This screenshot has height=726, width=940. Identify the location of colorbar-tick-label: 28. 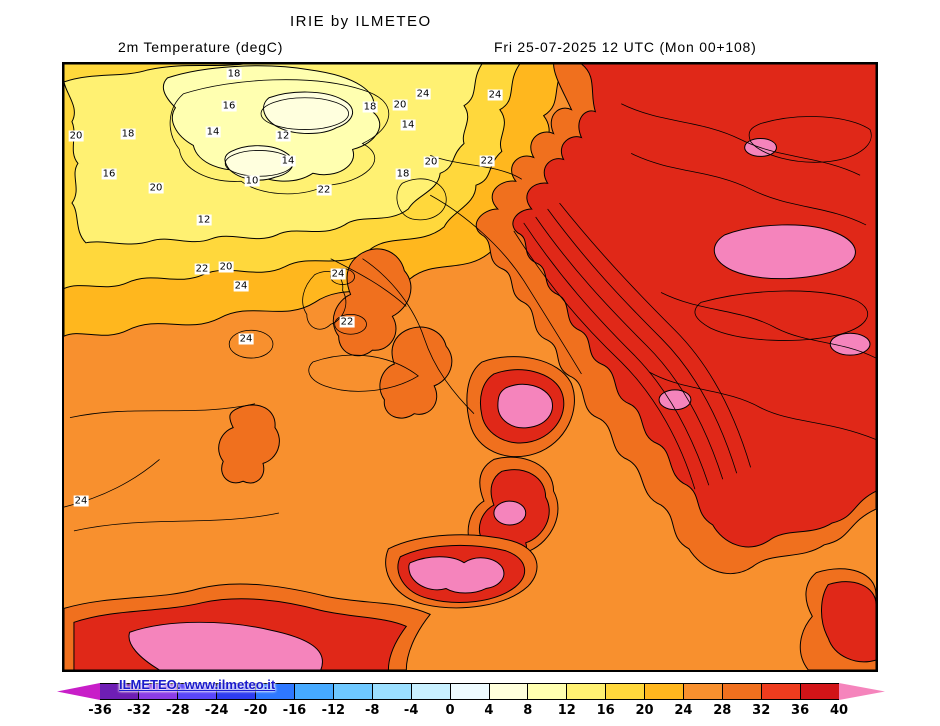
(722, 710).